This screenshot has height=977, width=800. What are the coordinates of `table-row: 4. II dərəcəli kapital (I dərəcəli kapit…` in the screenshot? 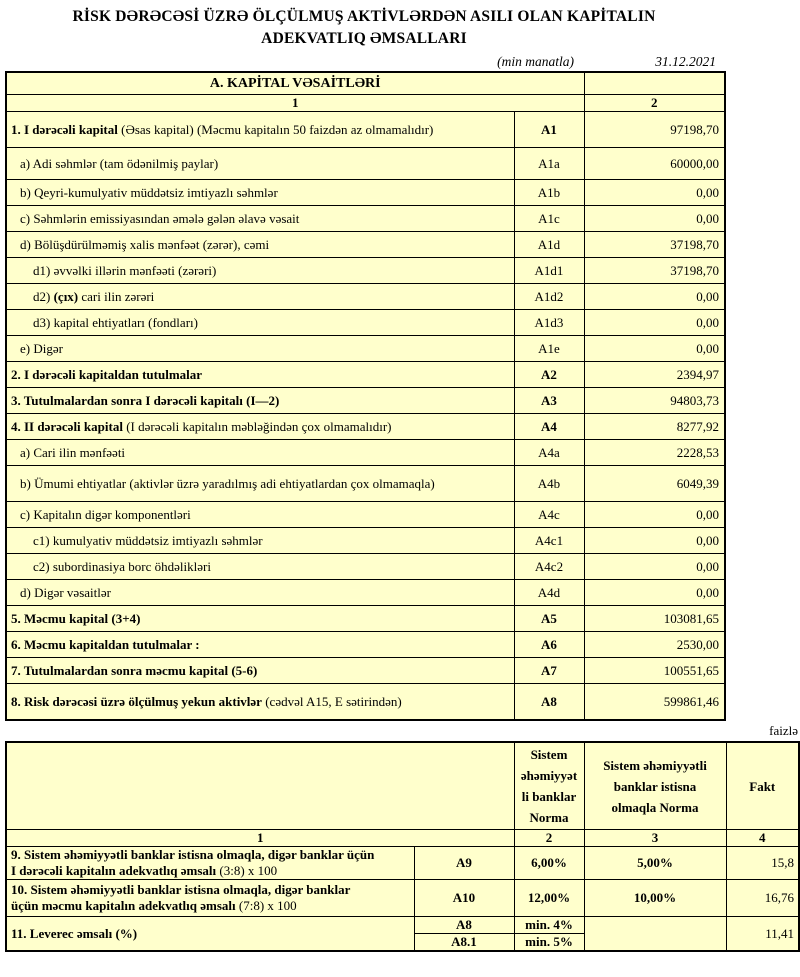 It's located at (365, 426).